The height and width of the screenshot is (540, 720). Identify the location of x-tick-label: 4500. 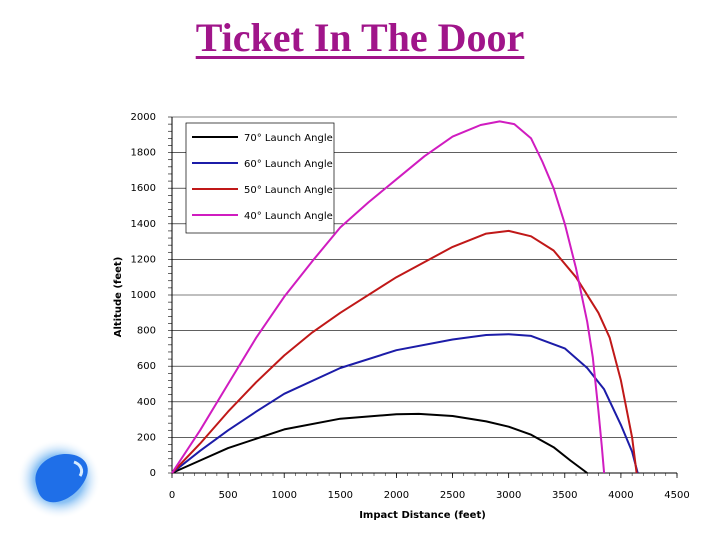
(676, 495).